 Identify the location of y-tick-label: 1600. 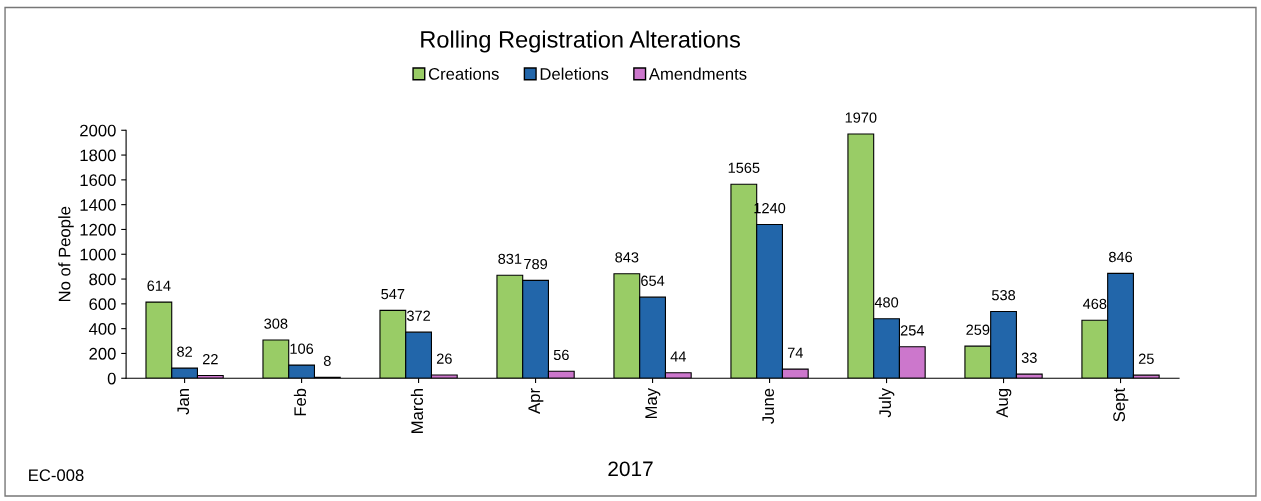
(98, 180).